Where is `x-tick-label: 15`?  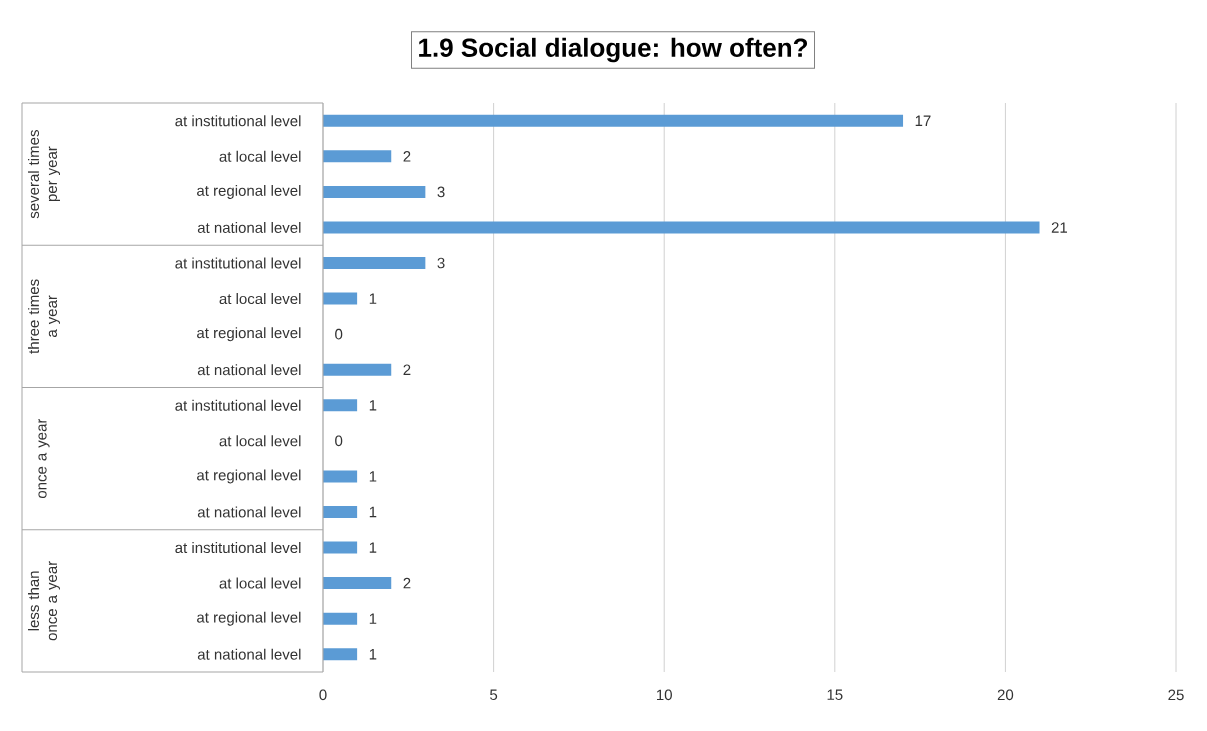 x-tick-label: 15 is located at coordinates (835, 694).